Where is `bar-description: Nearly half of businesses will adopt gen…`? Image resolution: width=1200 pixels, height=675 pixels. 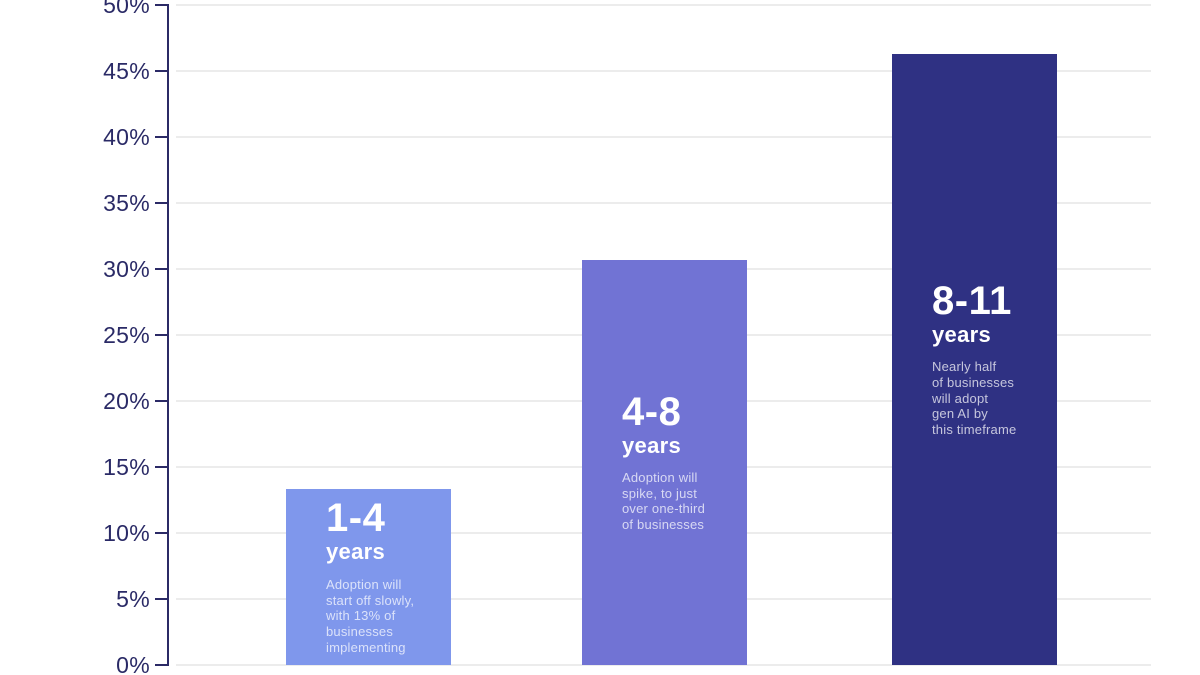
bar-description: Nearly half of businesses will adopt gen… is located at coordinates (974, 398).